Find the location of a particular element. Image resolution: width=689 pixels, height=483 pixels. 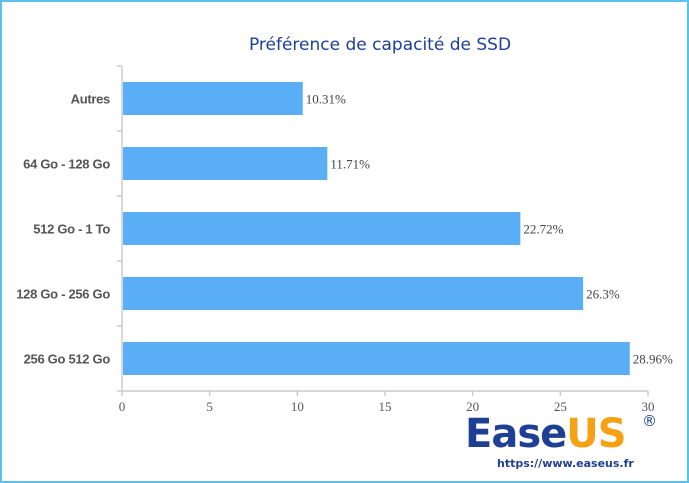

easeus-logo: EaseUS ® https://www.easeus.fr is located at coordinates (565, 445).